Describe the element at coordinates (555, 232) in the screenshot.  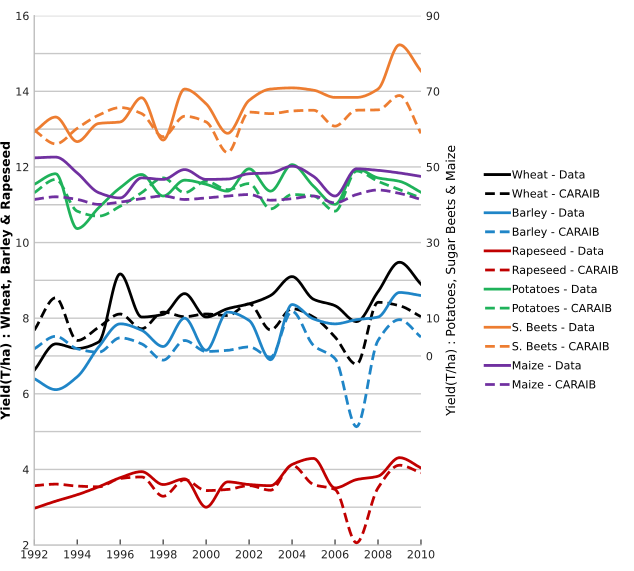
I see `legend-label: Barley - CARAIB` at that location.